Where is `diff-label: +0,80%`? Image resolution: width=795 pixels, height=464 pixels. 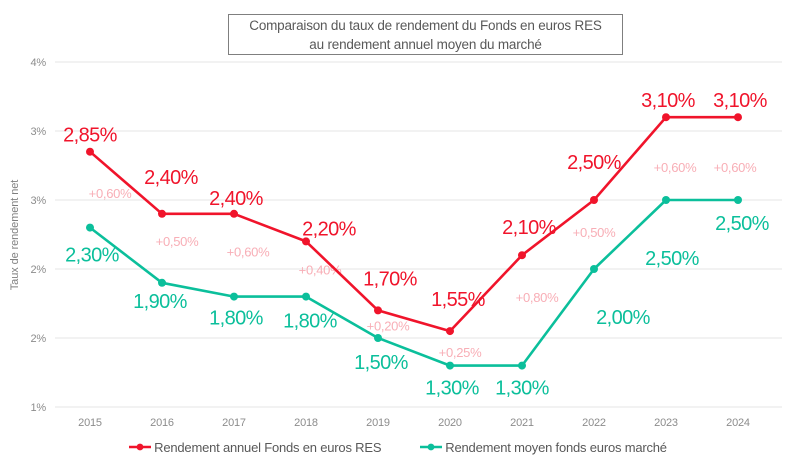
diff-label: +0,80% is located at coordinates (537, 297).